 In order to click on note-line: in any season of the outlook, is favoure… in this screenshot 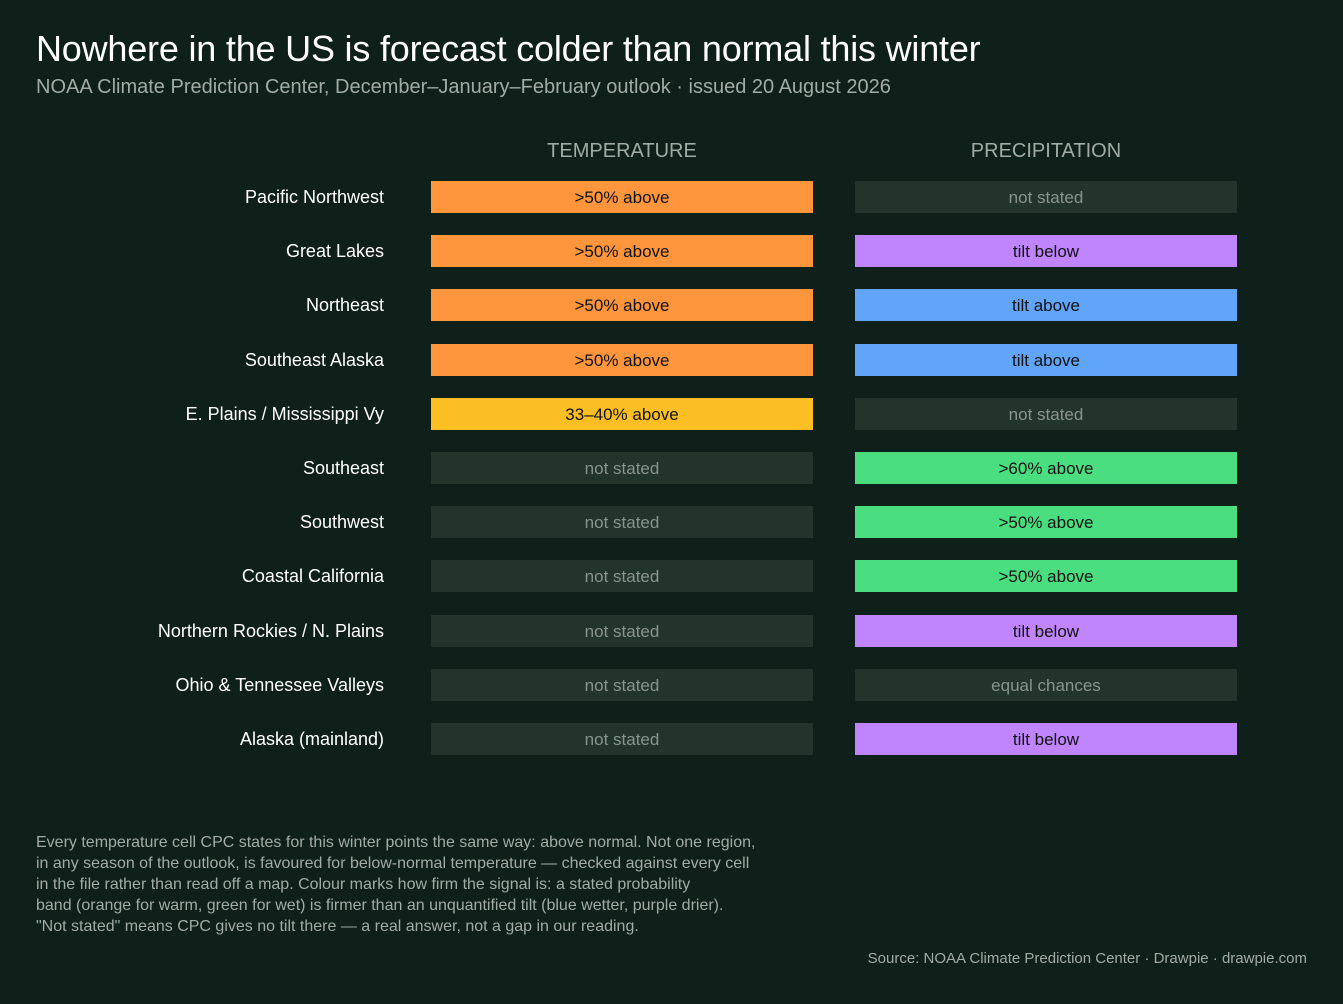, I will do `click(393, 863)`.